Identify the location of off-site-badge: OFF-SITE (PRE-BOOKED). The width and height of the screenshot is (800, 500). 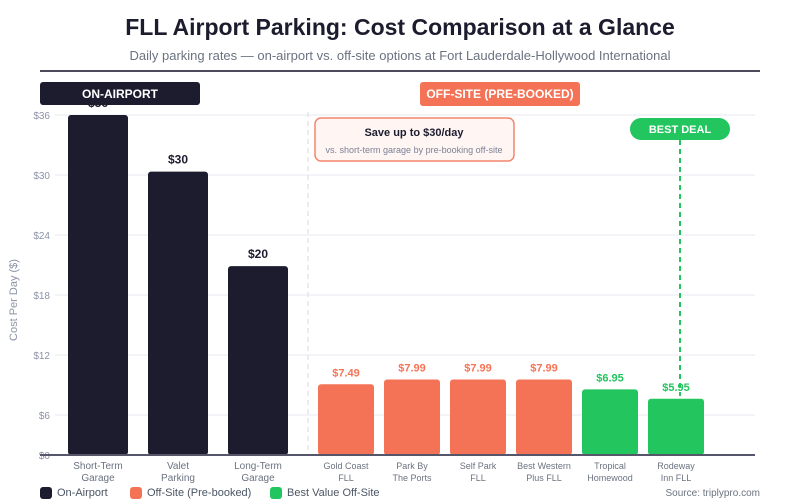
(500, 94).